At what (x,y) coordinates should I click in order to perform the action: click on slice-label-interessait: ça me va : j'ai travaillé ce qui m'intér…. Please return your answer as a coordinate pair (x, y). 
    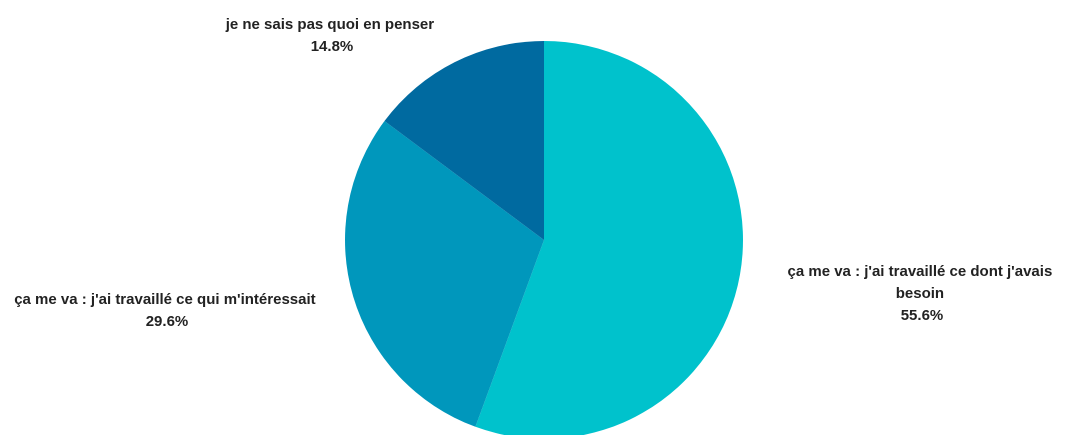
    Looking at the image, I should click on (167, 310).